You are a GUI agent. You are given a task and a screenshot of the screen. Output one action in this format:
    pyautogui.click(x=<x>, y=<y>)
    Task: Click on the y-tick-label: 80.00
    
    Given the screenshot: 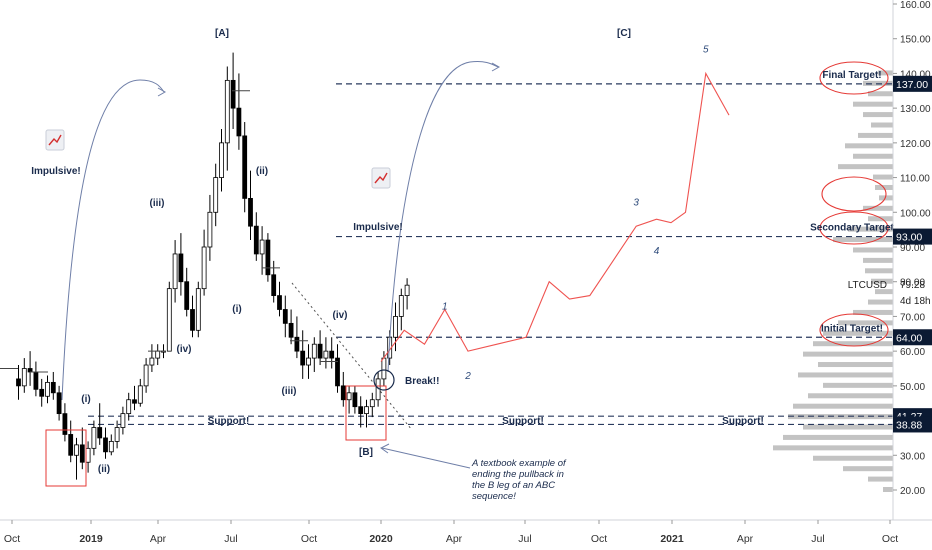 What is the action you would take?
    pyautogui.click(x=912, y=283)
    